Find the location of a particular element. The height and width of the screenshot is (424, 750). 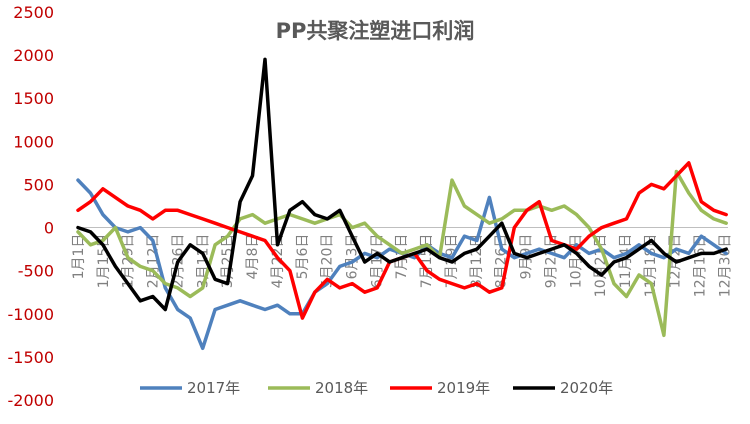

y-tick-label: -1000 is located at coordinates (31, 314).